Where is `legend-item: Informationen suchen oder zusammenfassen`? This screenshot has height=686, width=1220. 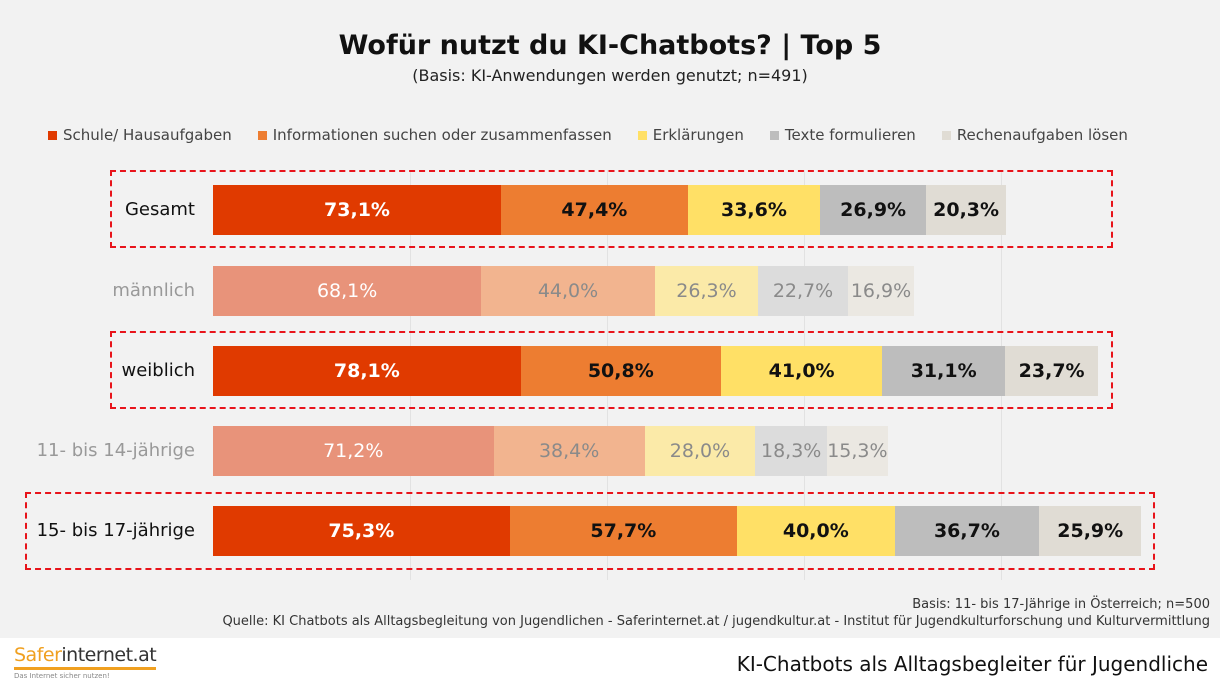
legend-item: Informationen suchen oder zusammenfassen is located at coordinates (434, 135).